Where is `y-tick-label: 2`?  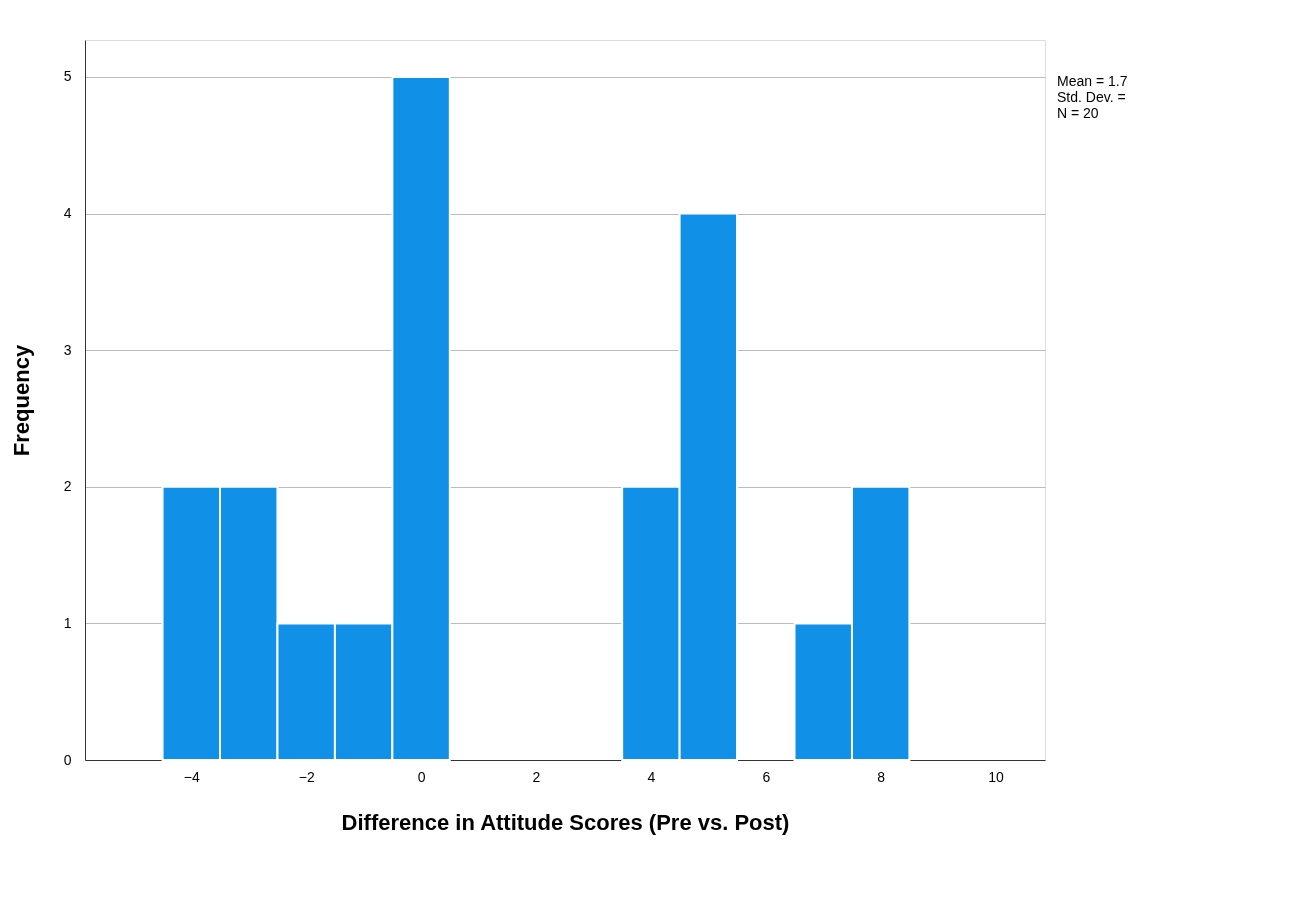 y-tick-label: 2 is located at coordinates (67, 486).